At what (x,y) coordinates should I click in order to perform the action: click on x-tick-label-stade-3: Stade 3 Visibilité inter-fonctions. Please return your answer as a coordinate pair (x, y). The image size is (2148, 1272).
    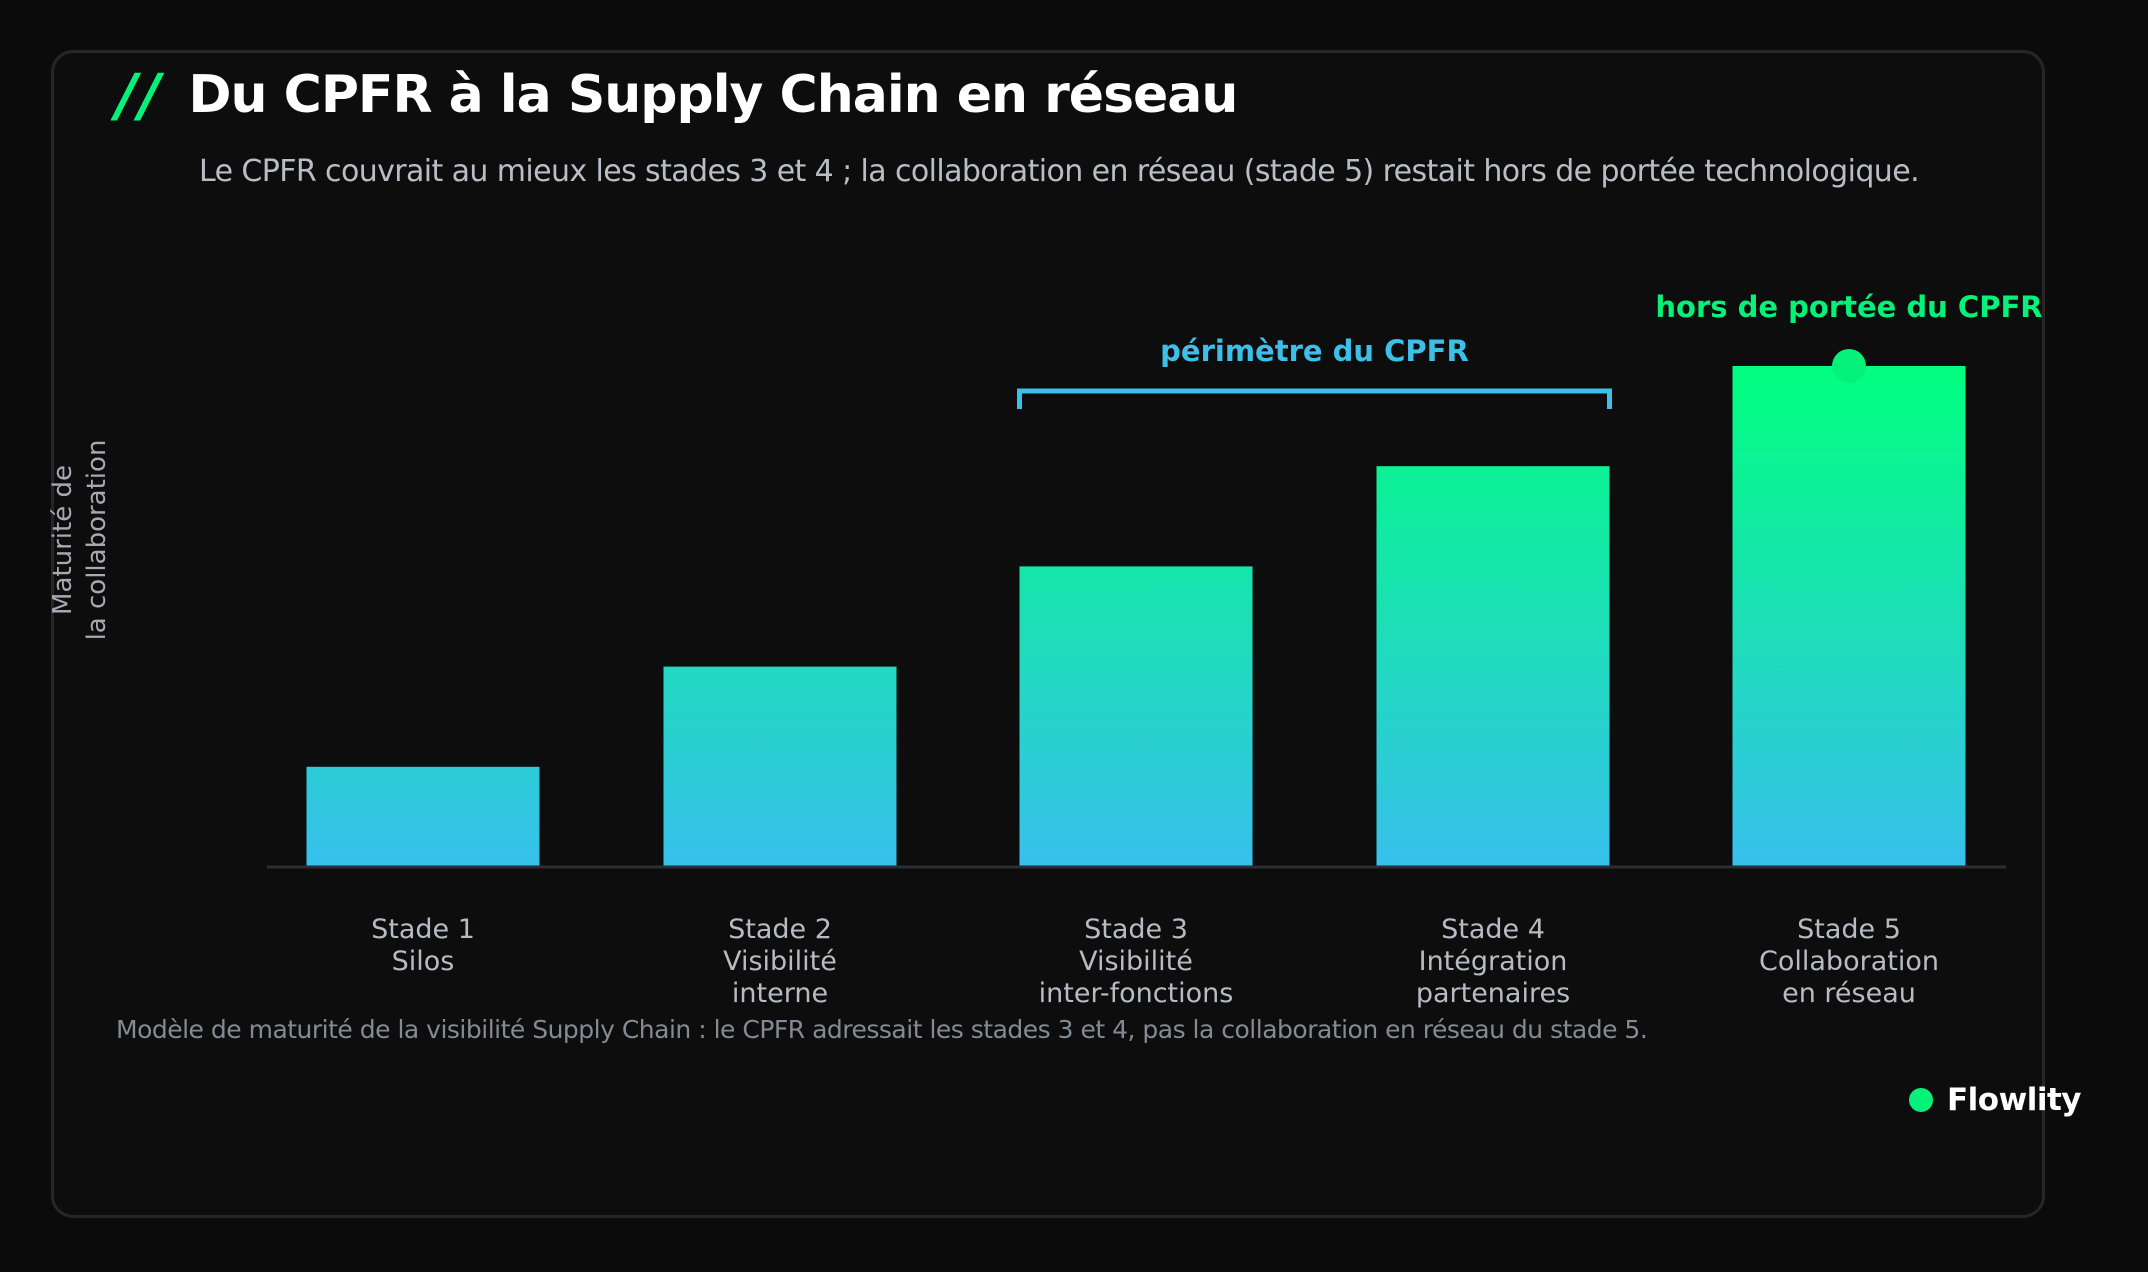
    Looking at the image, I should click on (1136, 961).